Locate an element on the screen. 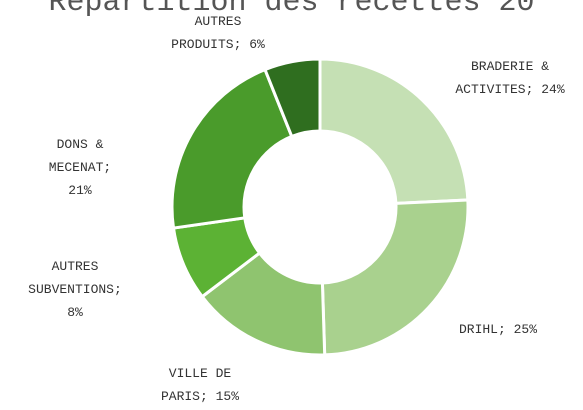 The image size is (583, 410). category-name: VILLE DE PARIS is located at coordinates (196, 385).